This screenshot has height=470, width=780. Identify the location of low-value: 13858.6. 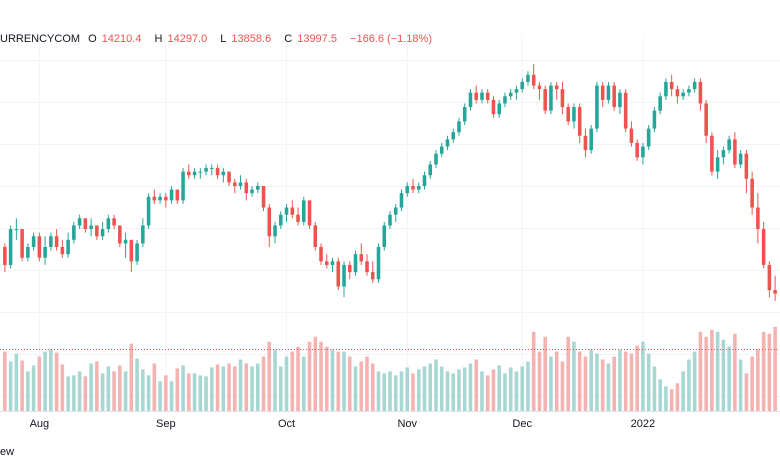
(251, 39).